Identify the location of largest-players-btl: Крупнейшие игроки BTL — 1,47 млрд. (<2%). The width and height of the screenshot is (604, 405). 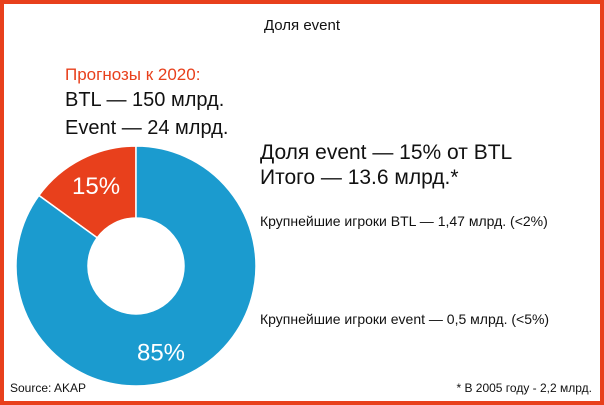
(404, 221).